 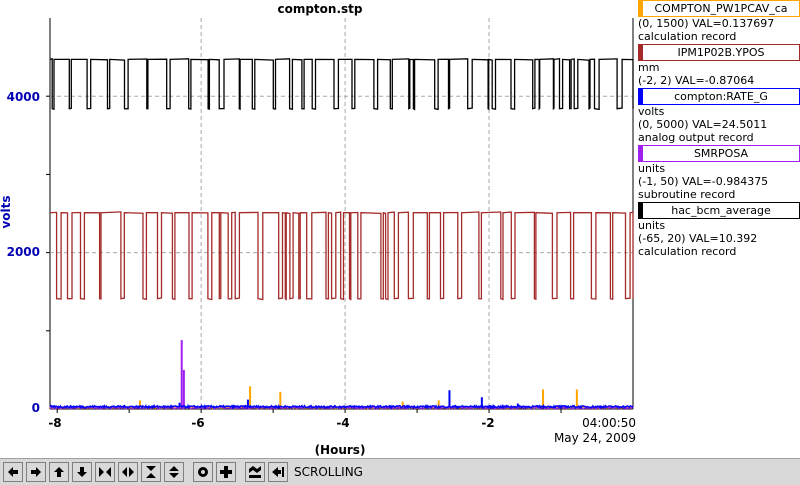 I want to click on arrow-left-icon, so click(x=13, y=472).